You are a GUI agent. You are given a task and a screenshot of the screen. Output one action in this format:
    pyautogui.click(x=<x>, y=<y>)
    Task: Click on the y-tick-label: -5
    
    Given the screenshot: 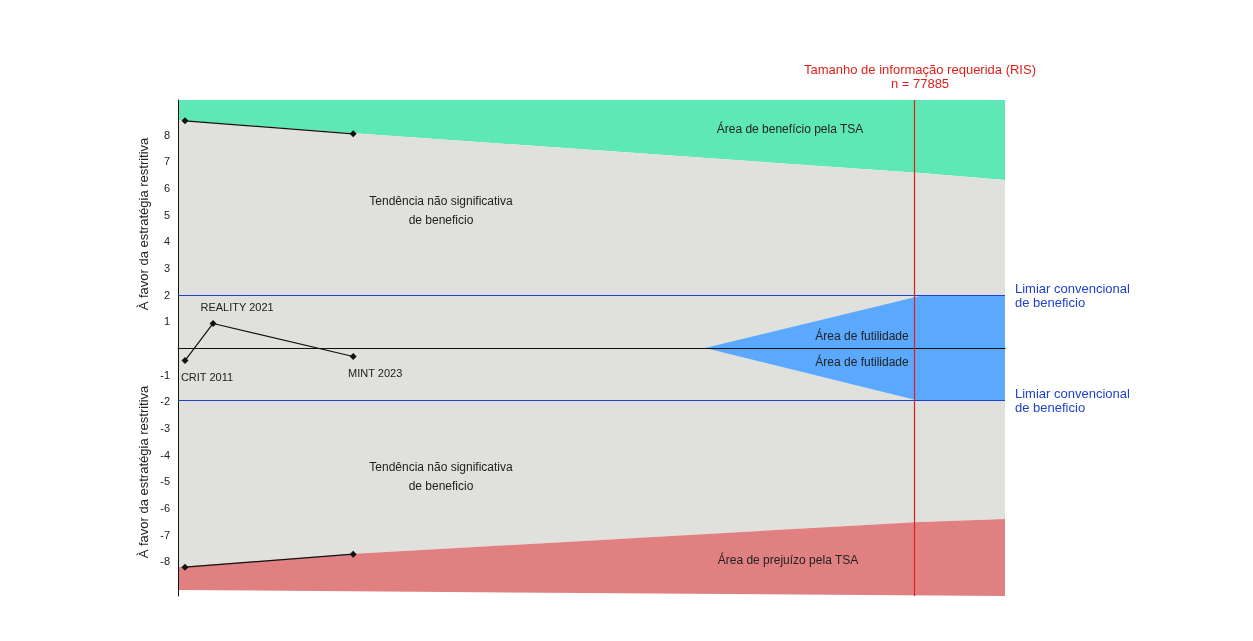 What is the action you would take?
    pyautogui.click(x=165, y=481)
    